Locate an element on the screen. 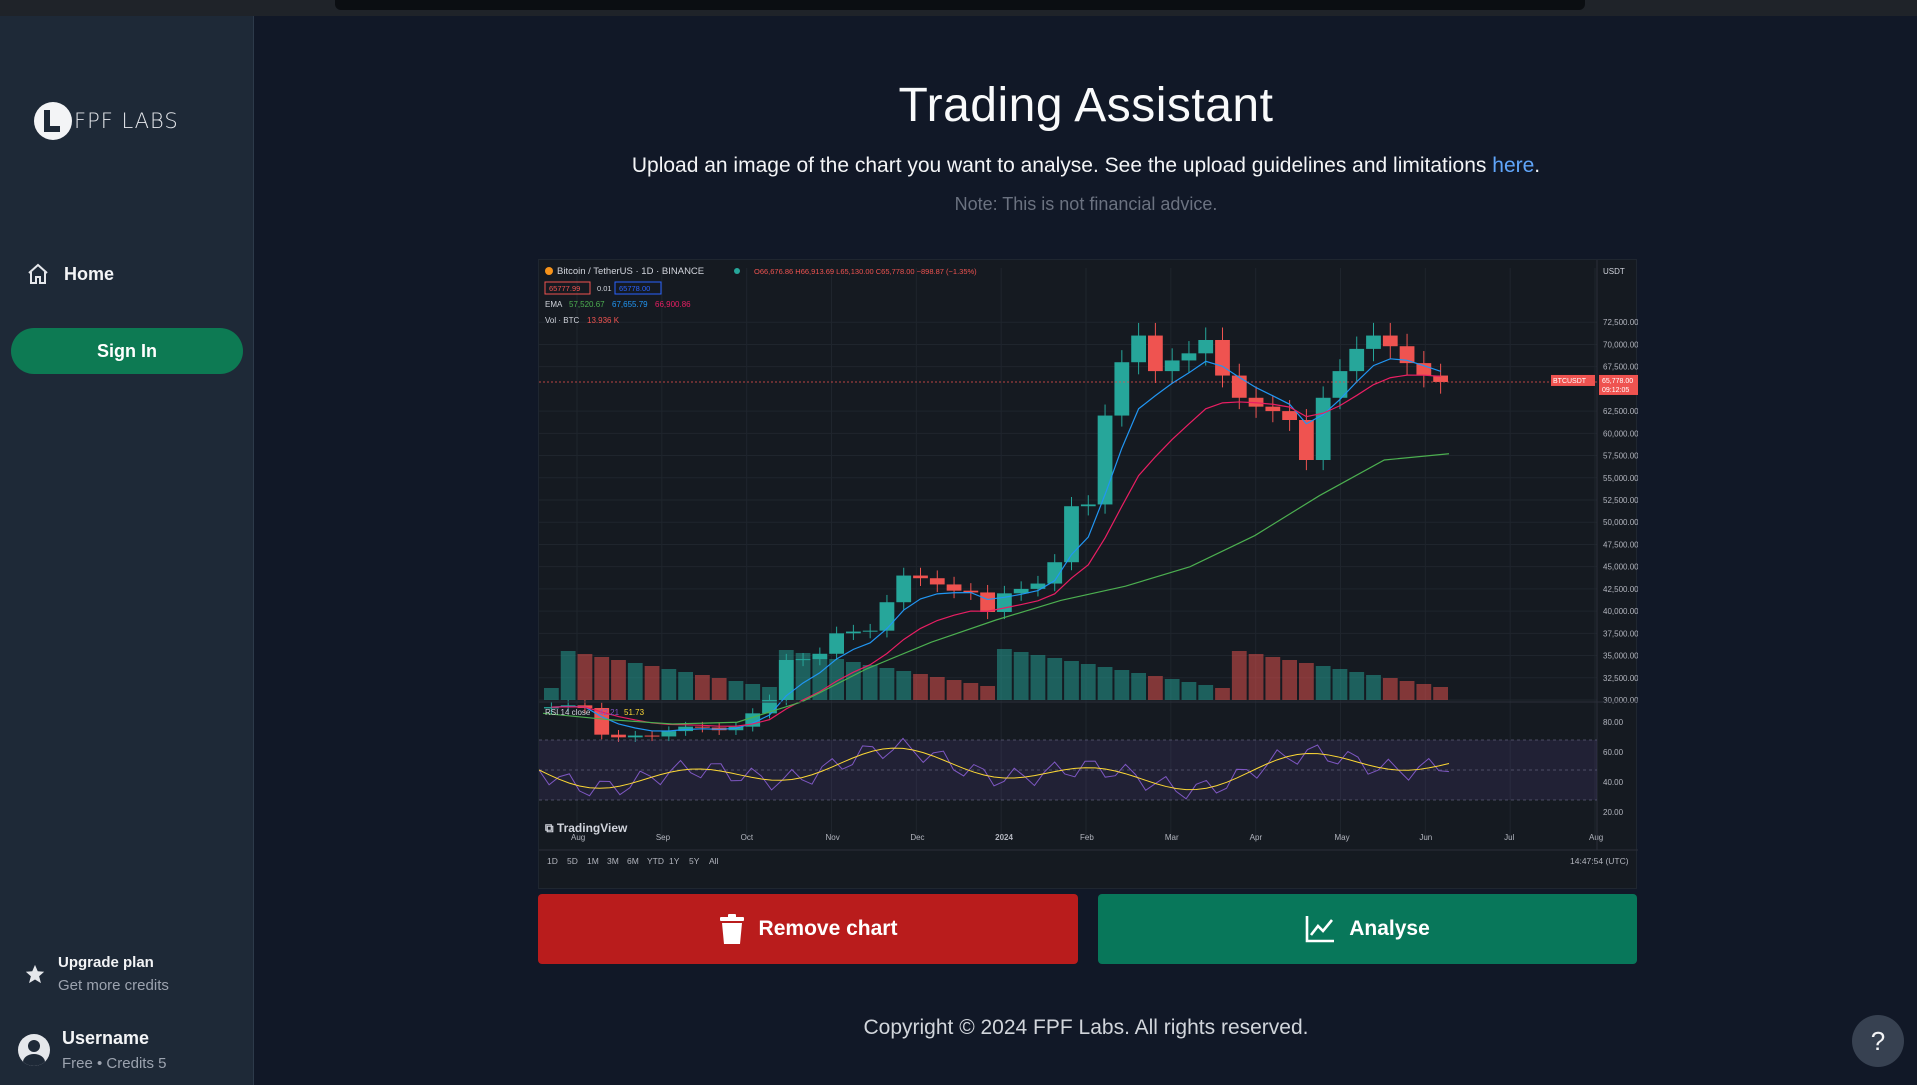 The width and height of the screenshot is (1917, 1085). x-tick-label: Mar is located at coordinates (1172, 837).